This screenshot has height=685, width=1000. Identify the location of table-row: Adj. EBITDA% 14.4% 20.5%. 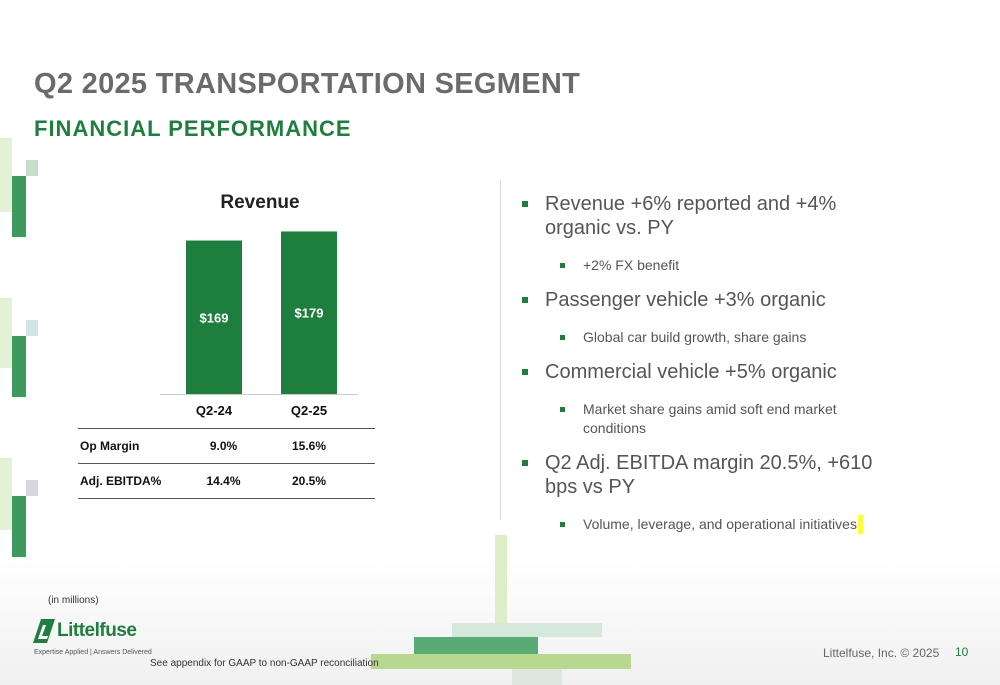
(226, 481).